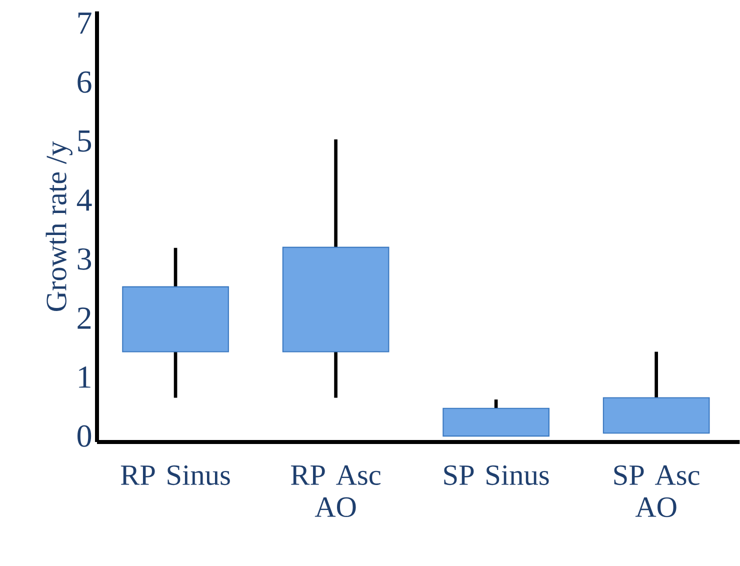 The width and height of the screenshot is (740, 566). What do you see at coordinates (85, 82) in the screenshot?
I see `y-tick-label: 6` at bounding box center [85, 82].